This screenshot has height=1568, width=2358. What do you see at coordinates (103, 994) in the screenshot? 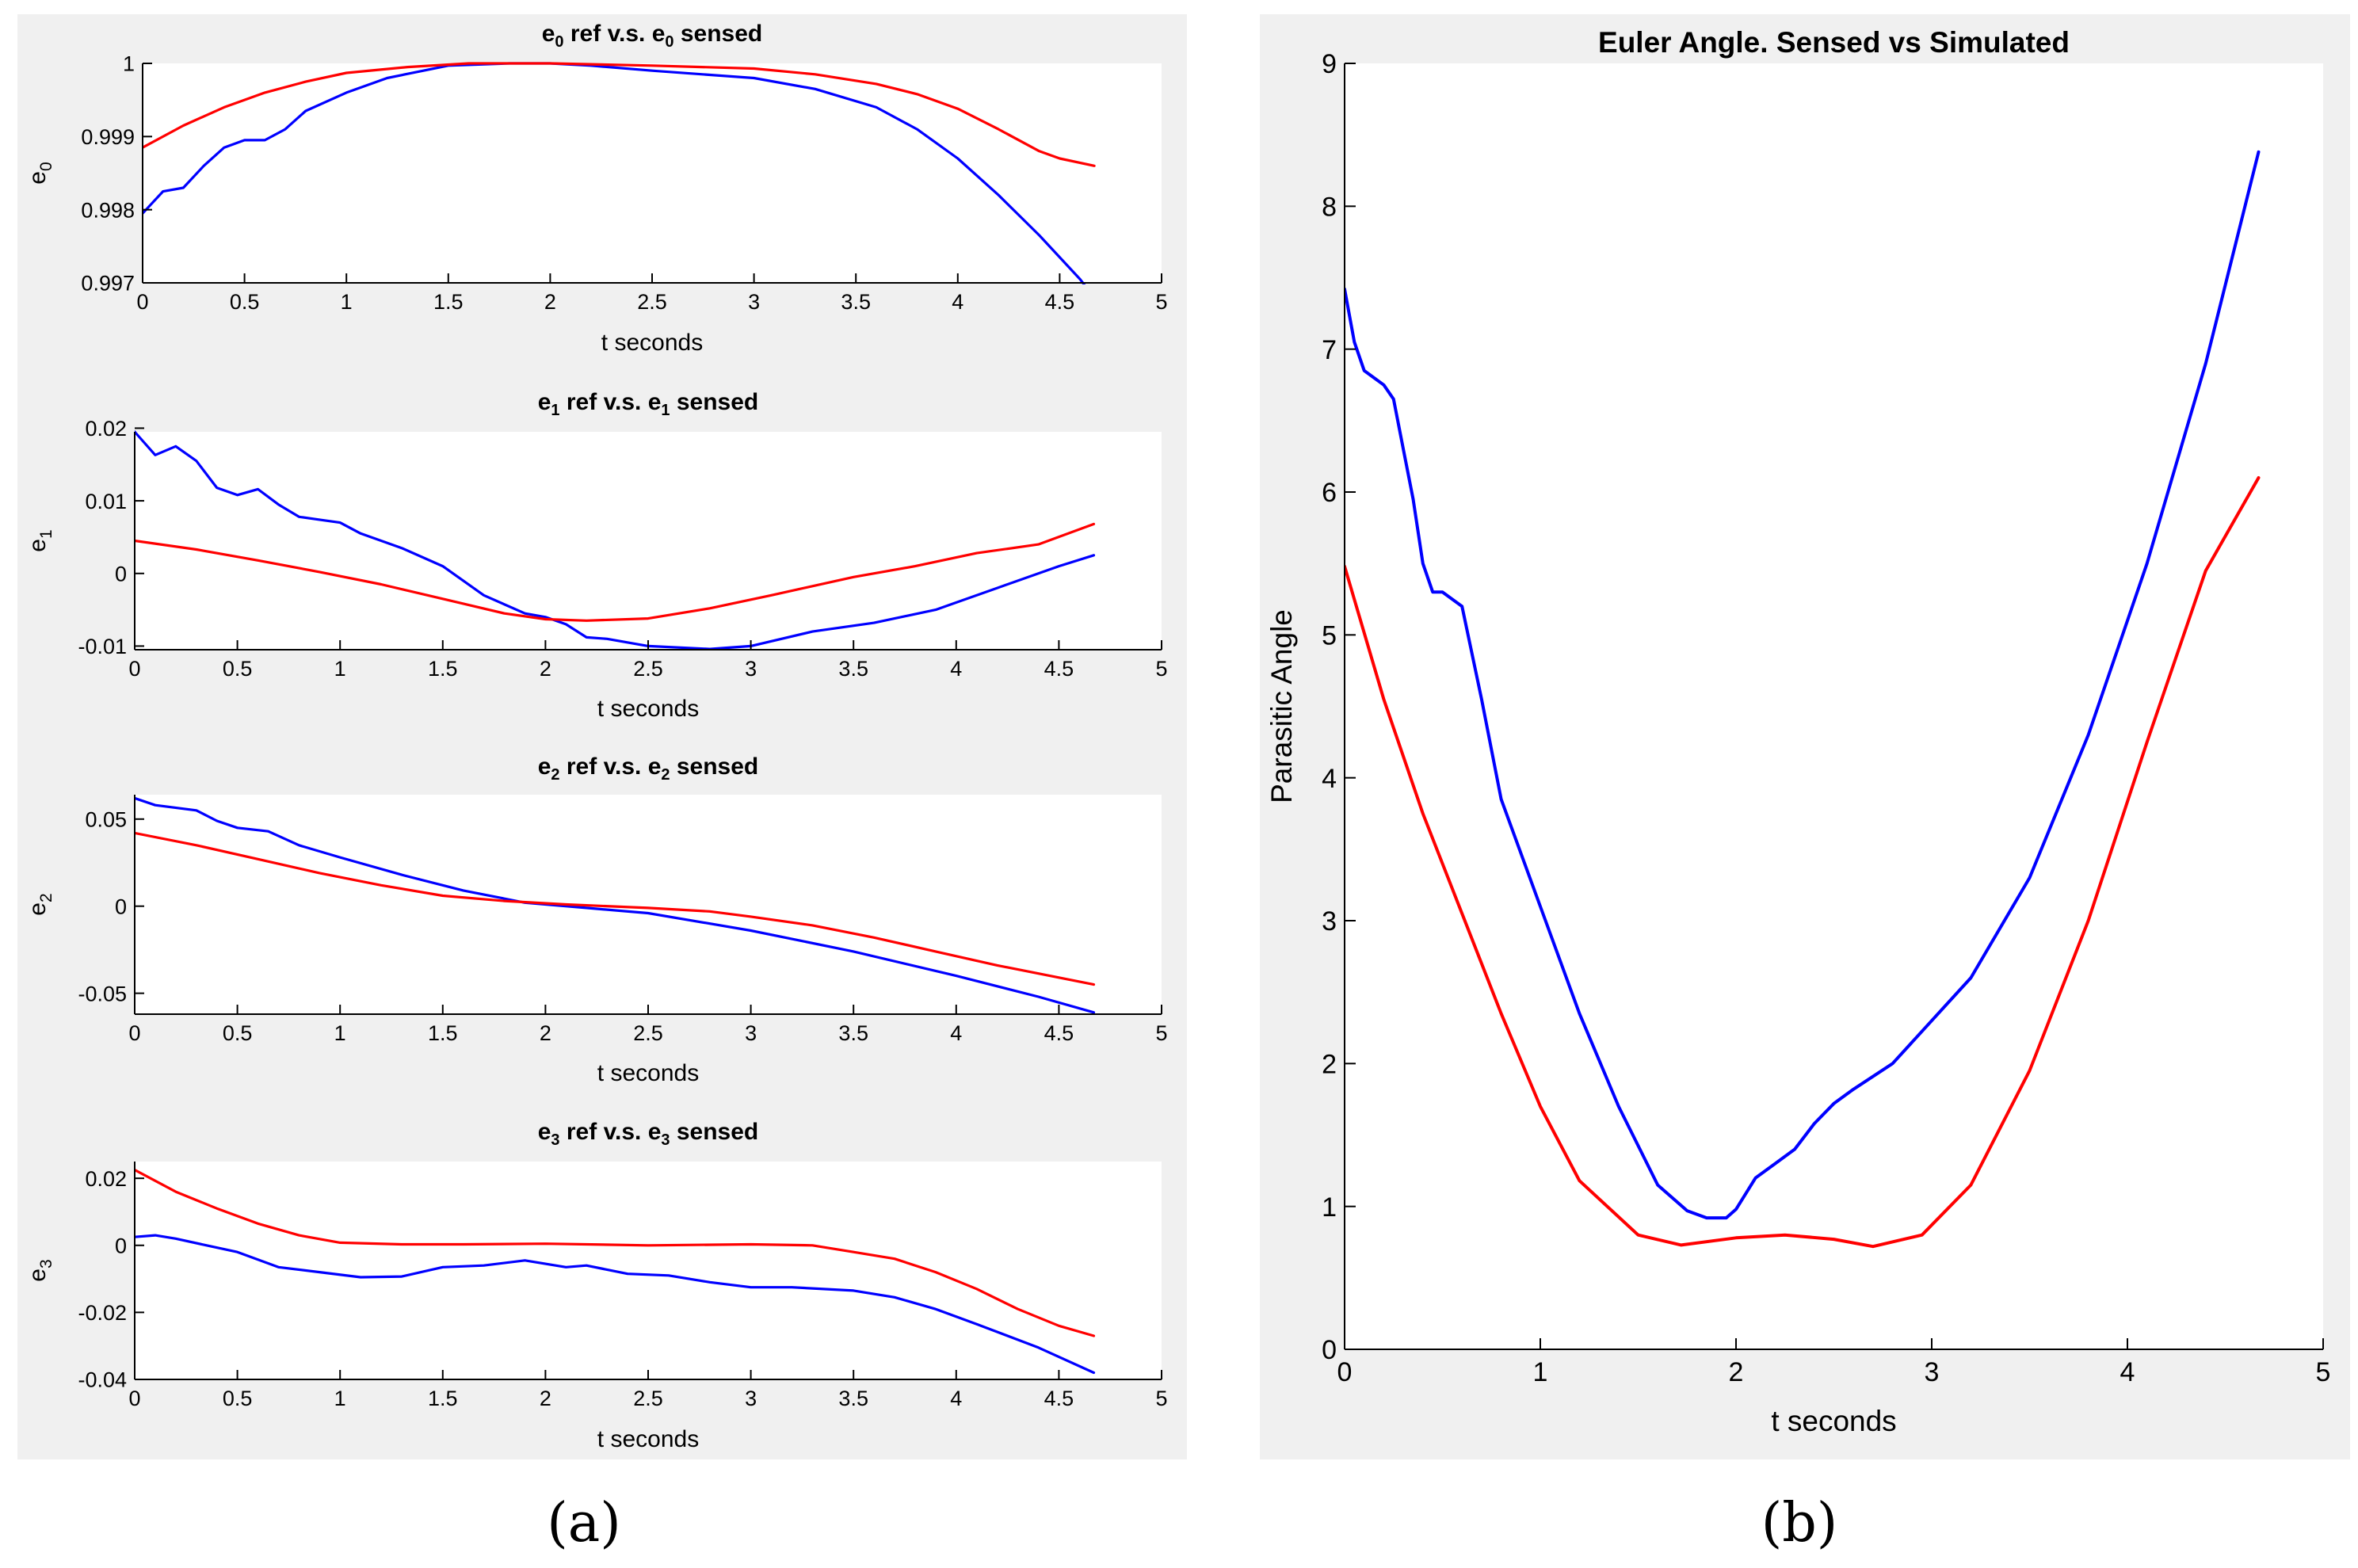
I see `y-tick-label-e2-0: -0.05` at bounding box center [103, 994].